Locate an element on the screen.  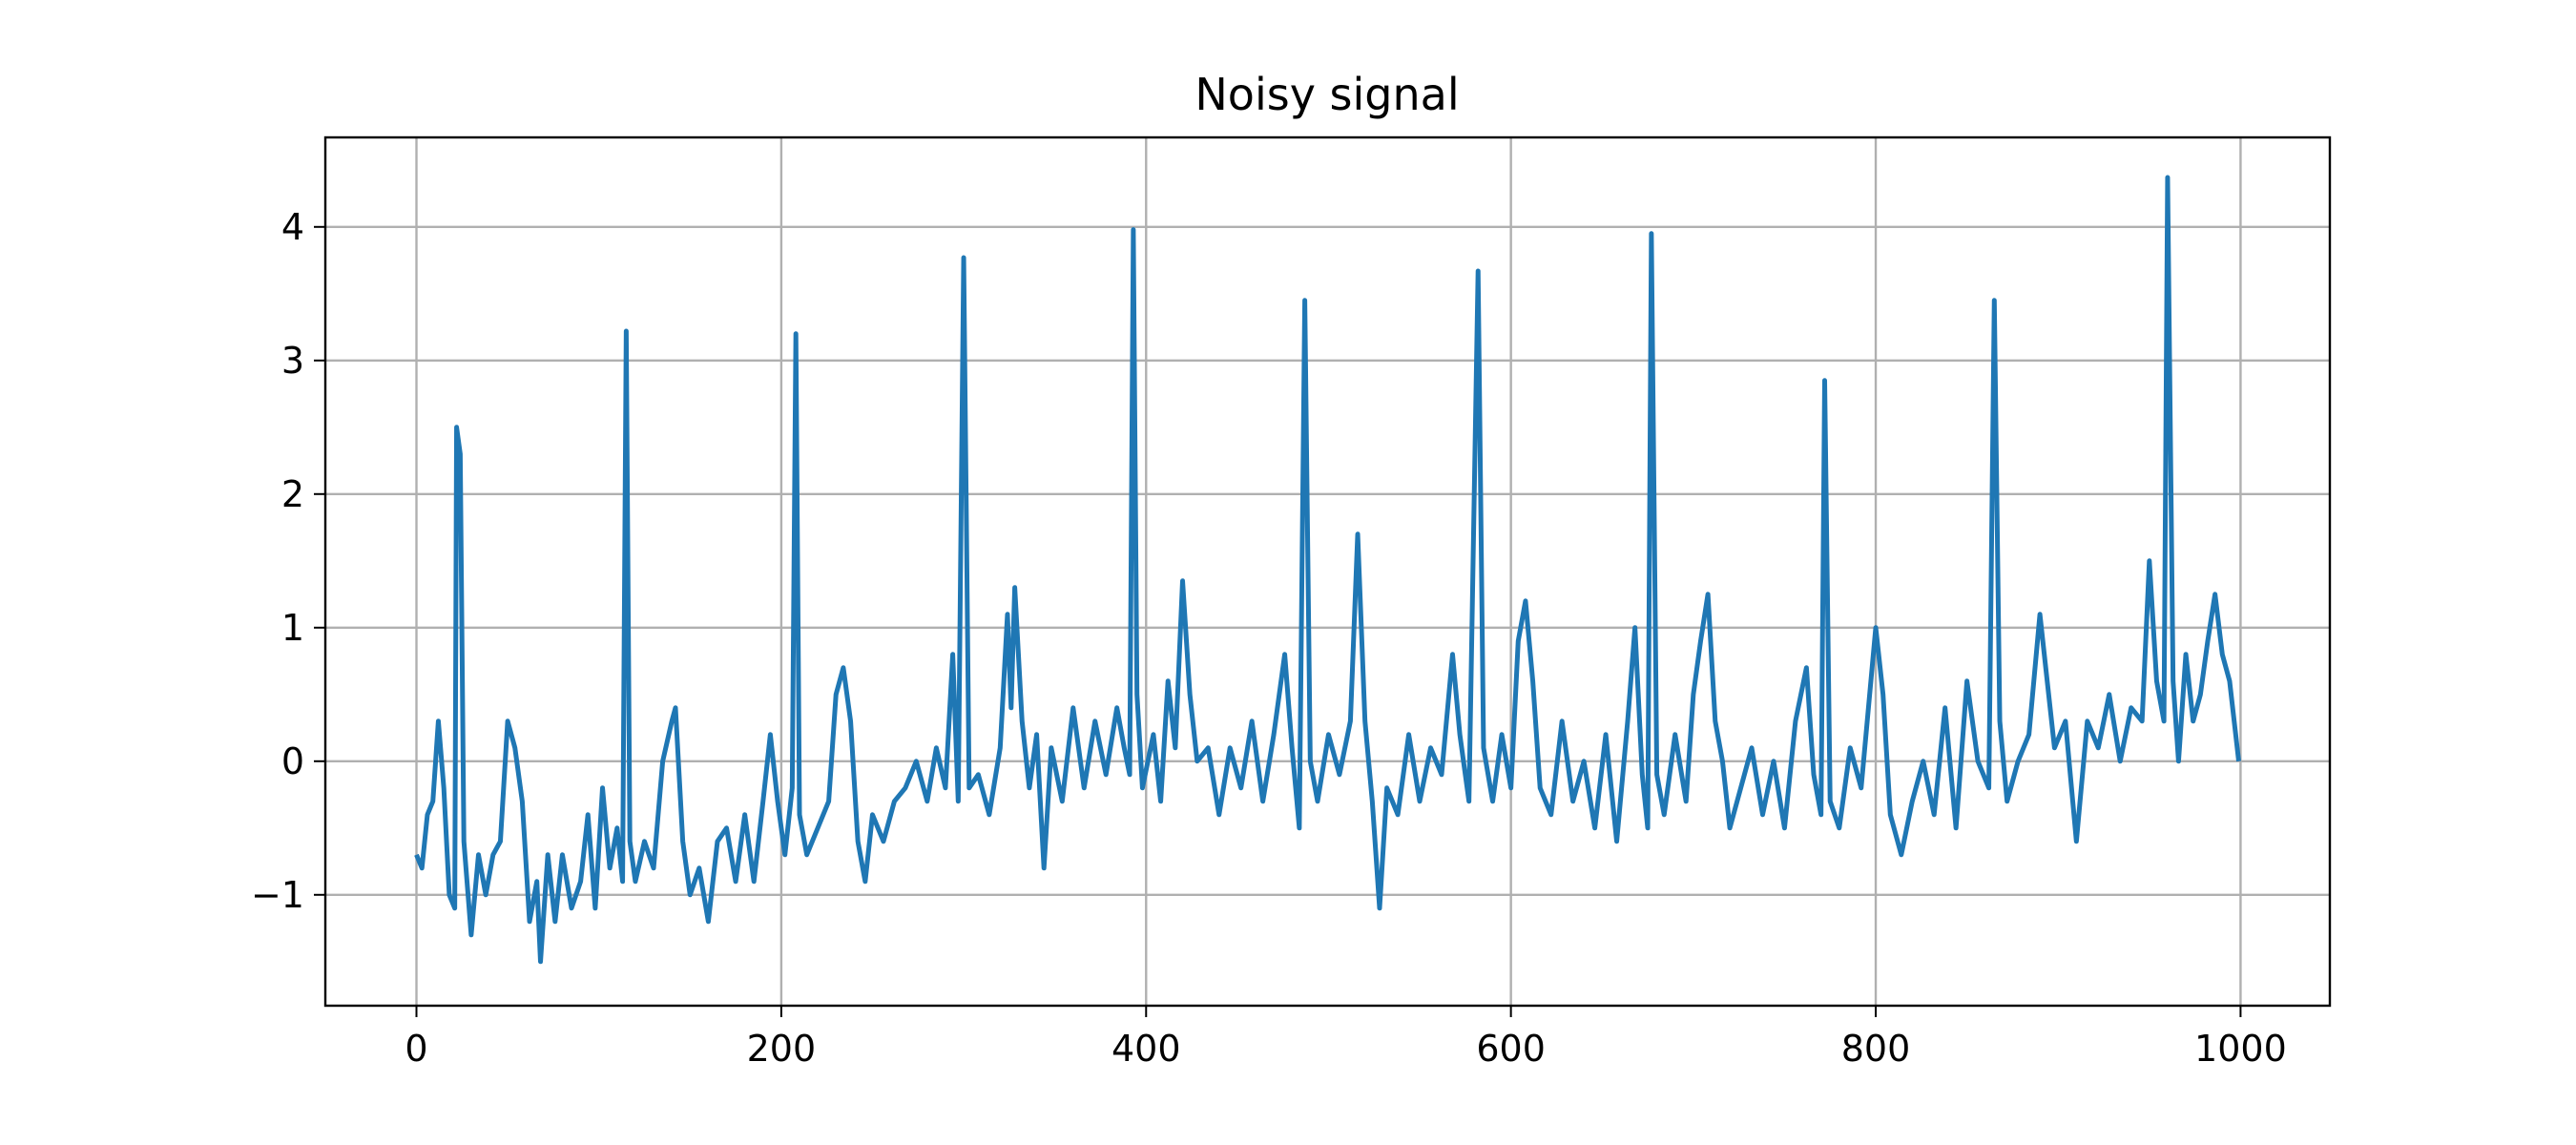
y-tick-label: −1 is located at coordinates (277, 895).